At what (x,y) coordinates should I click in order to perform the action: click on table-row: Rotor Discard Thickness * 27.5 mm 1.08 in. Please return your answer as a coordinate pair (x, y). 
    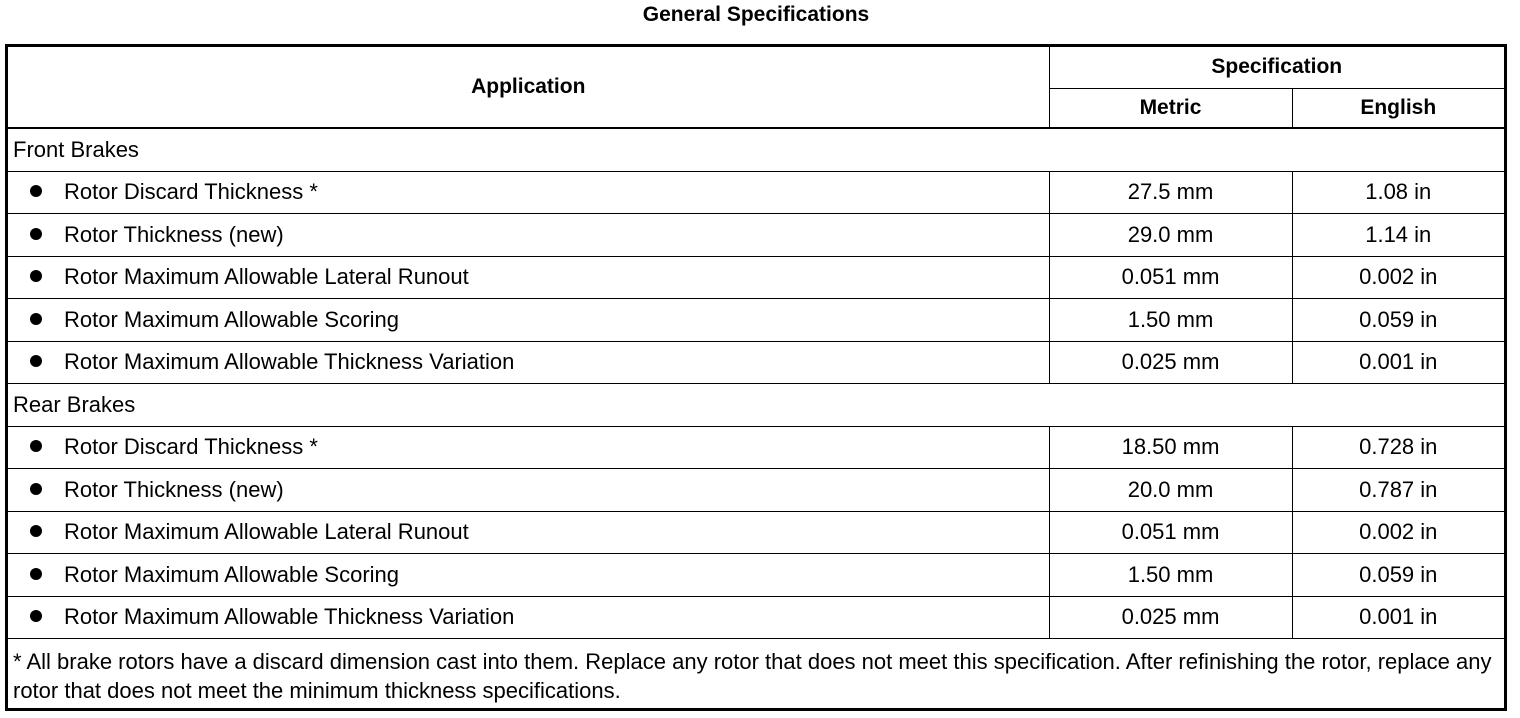
    Looking at the image, I should click on (756, 192).